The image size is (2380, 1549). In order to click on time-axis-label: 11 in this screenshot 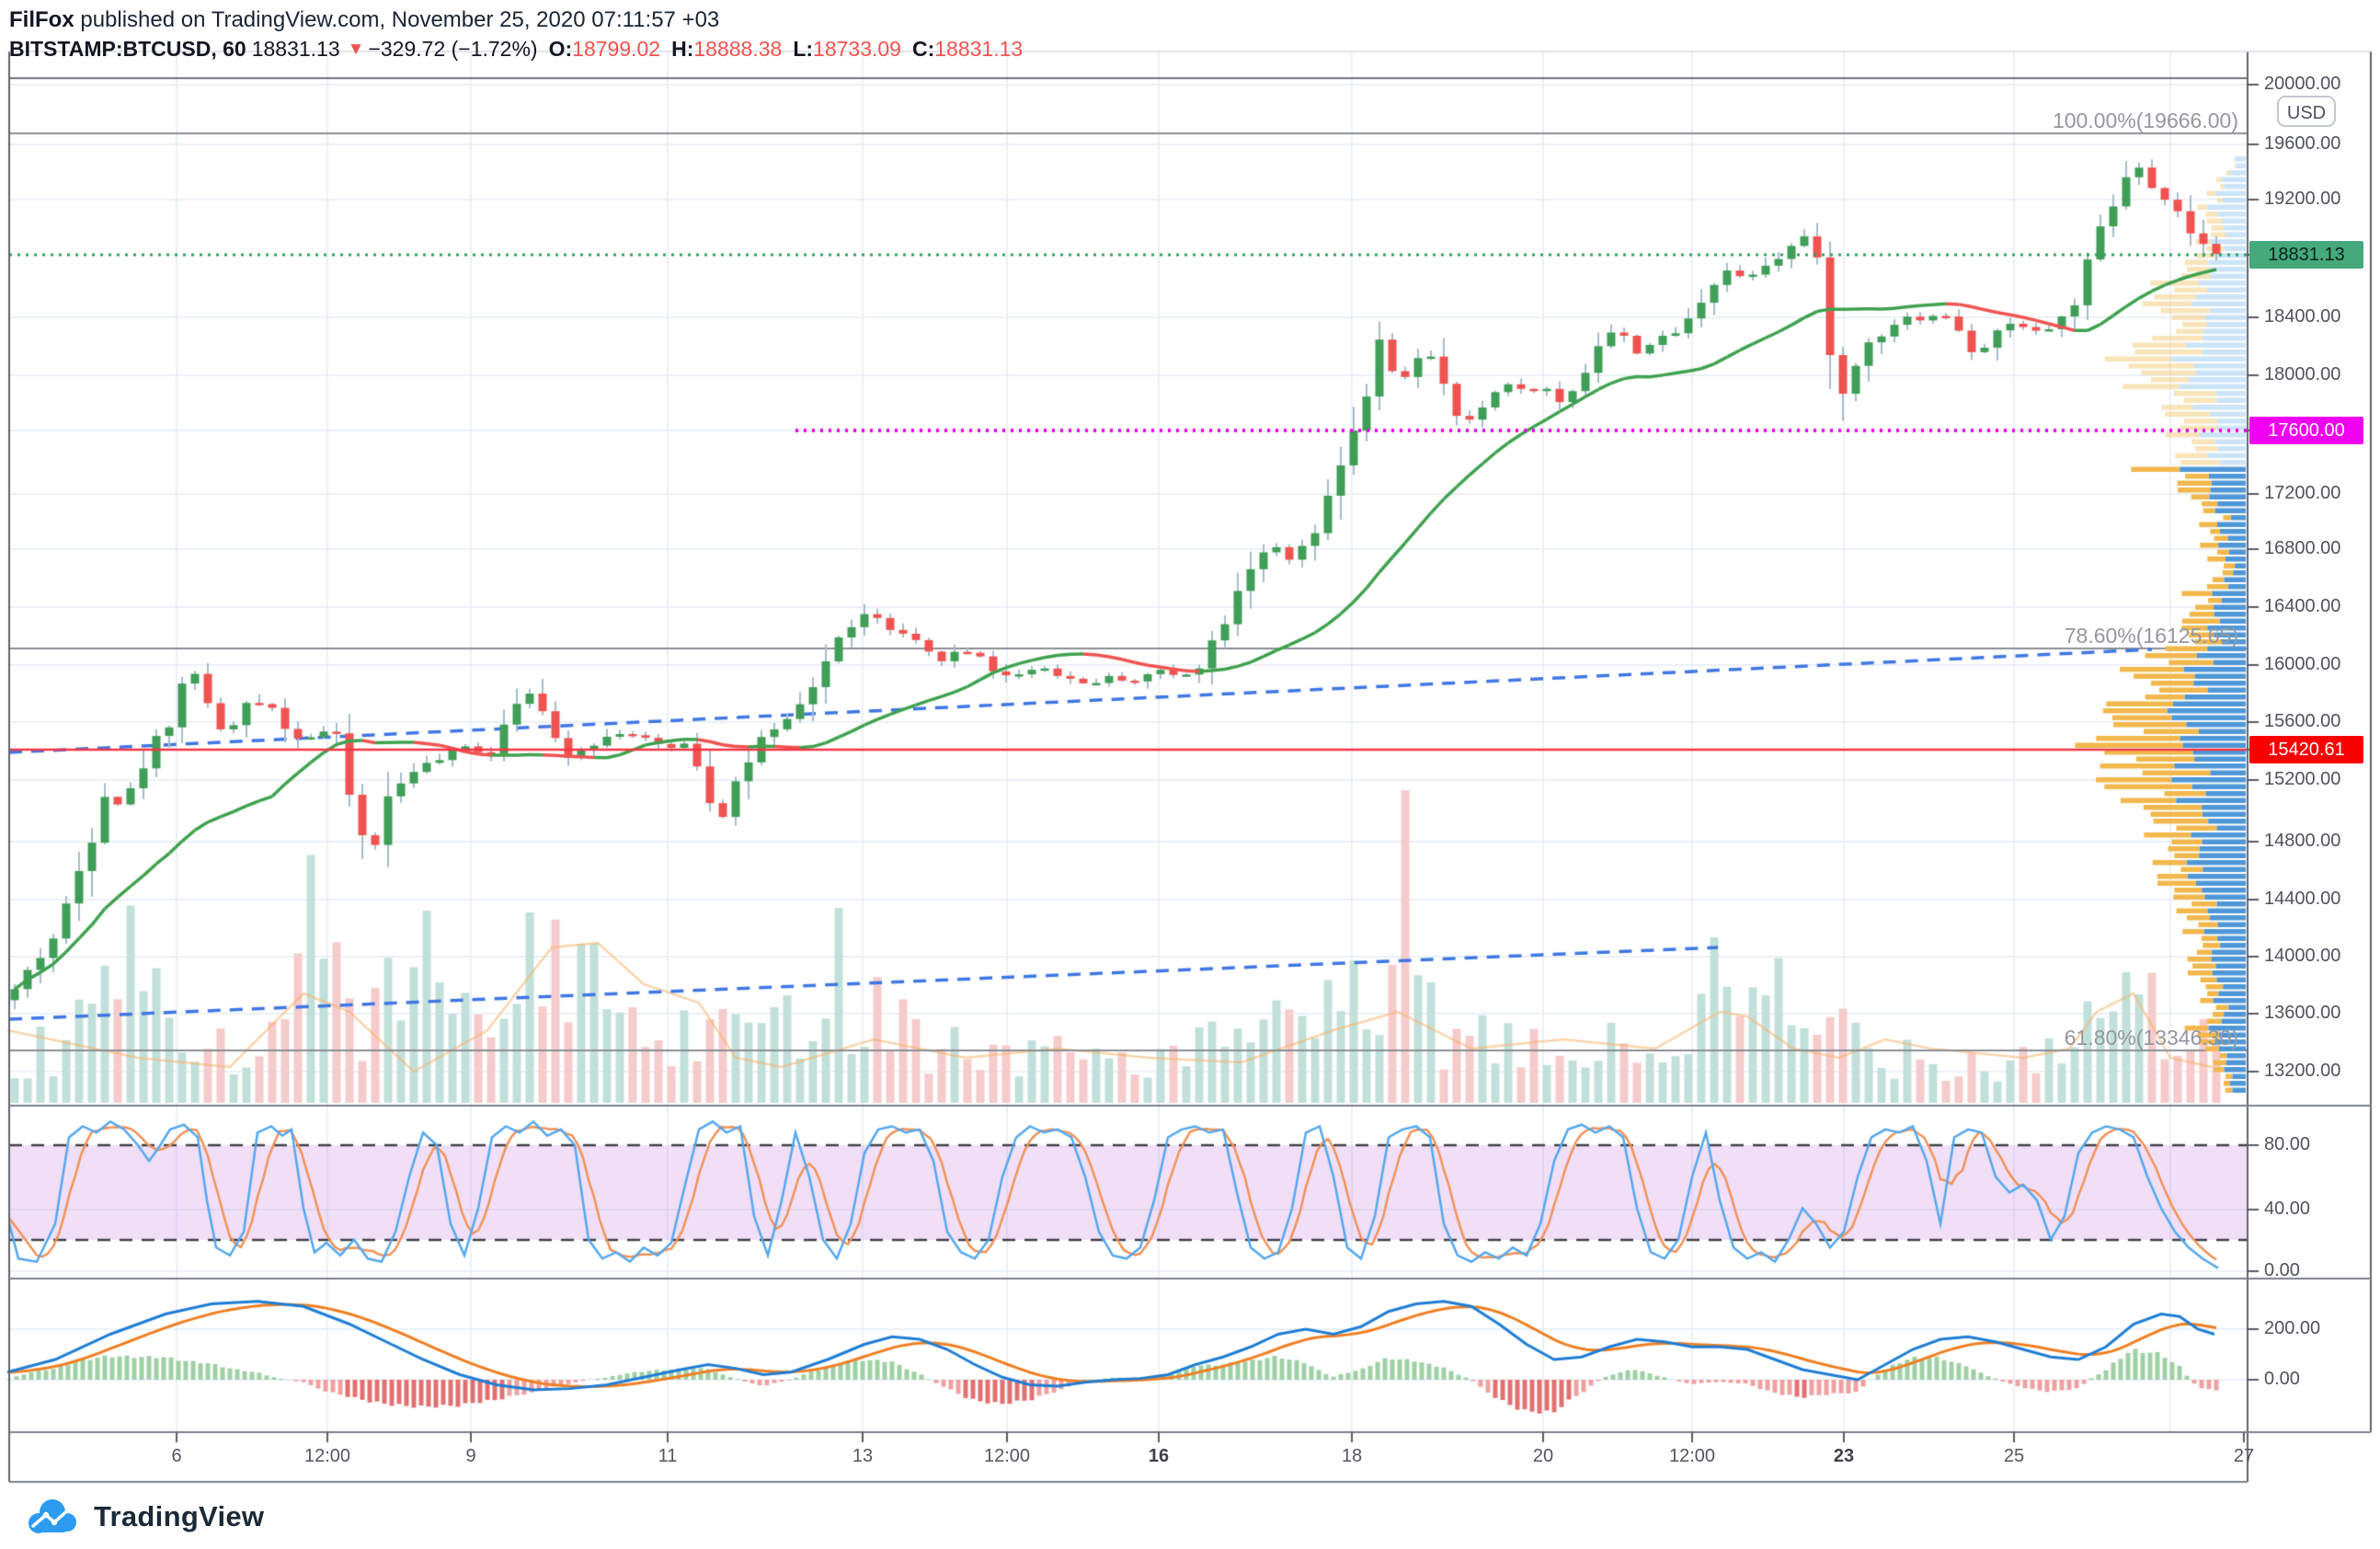, I will do `click(668, 1456)`.